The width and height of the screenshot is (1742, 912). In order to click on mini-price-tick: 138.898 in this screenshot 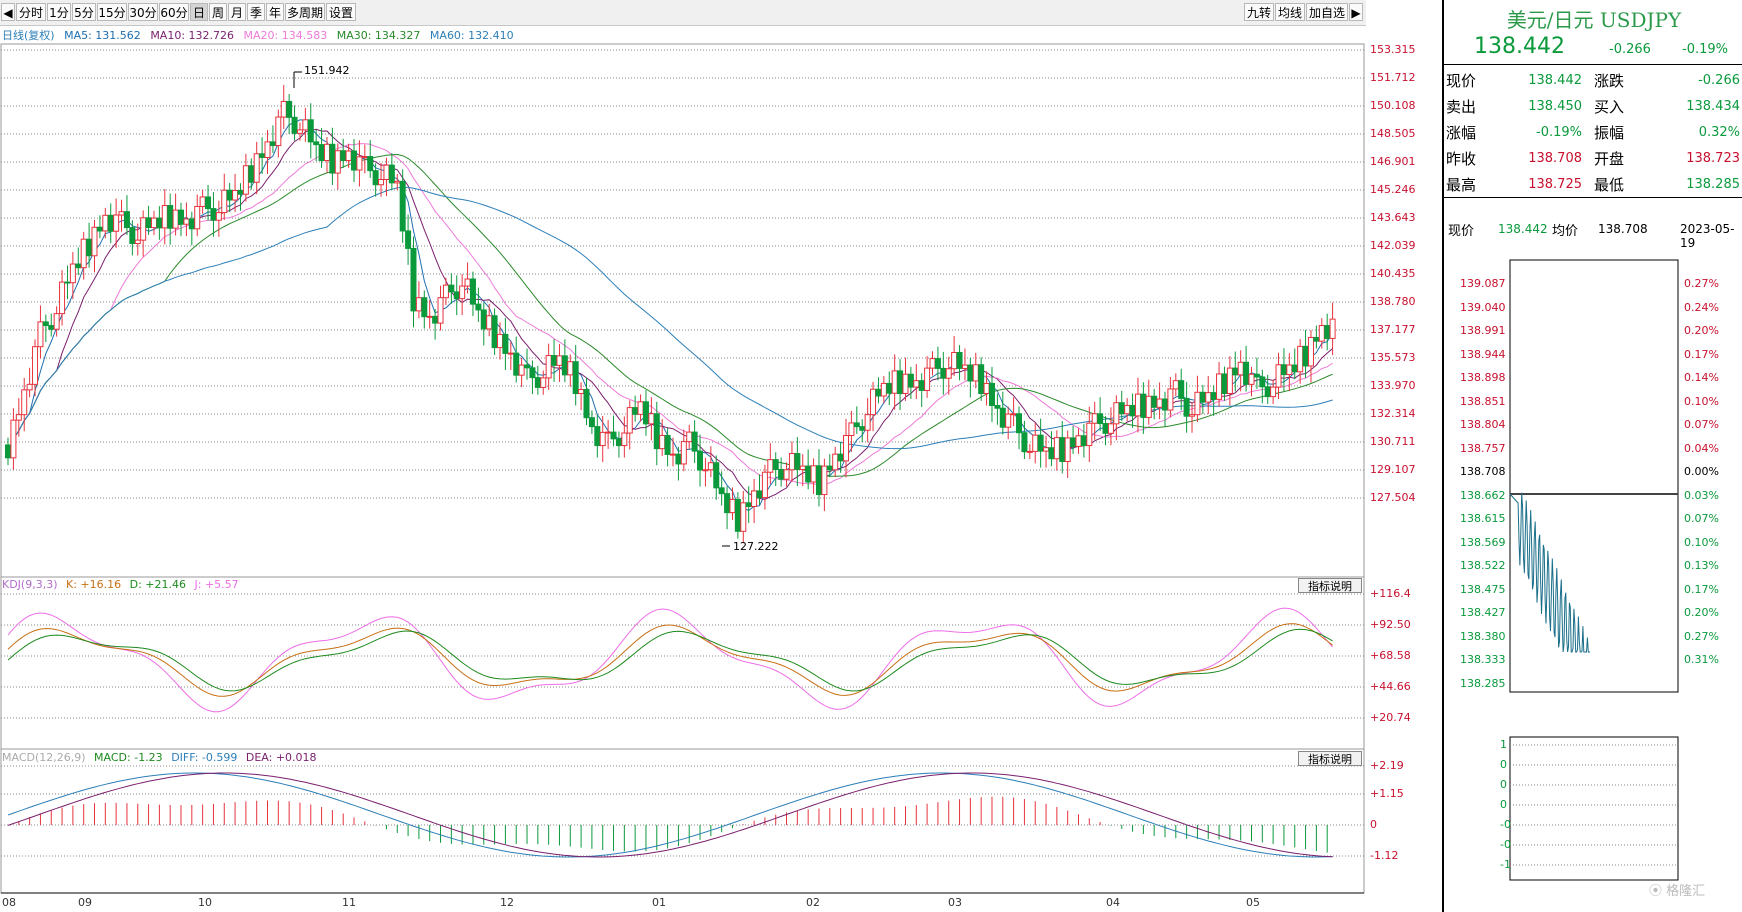, I will do `click(1483, 377)`.